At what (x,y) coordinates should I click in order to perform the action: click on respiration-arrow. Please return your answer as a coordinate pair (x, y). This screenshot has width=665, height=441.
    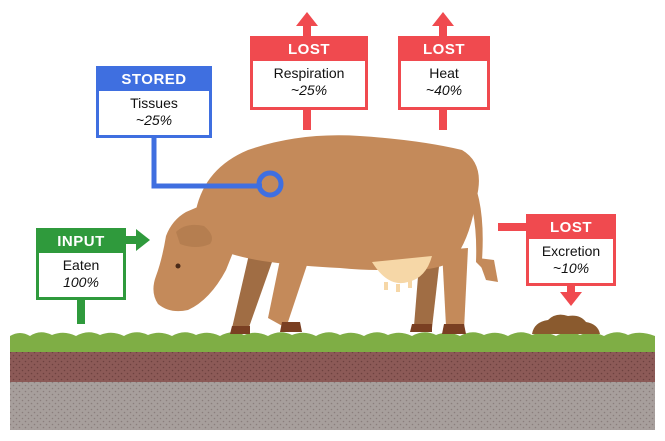
    Looking at the image, I should click on (307, 71).